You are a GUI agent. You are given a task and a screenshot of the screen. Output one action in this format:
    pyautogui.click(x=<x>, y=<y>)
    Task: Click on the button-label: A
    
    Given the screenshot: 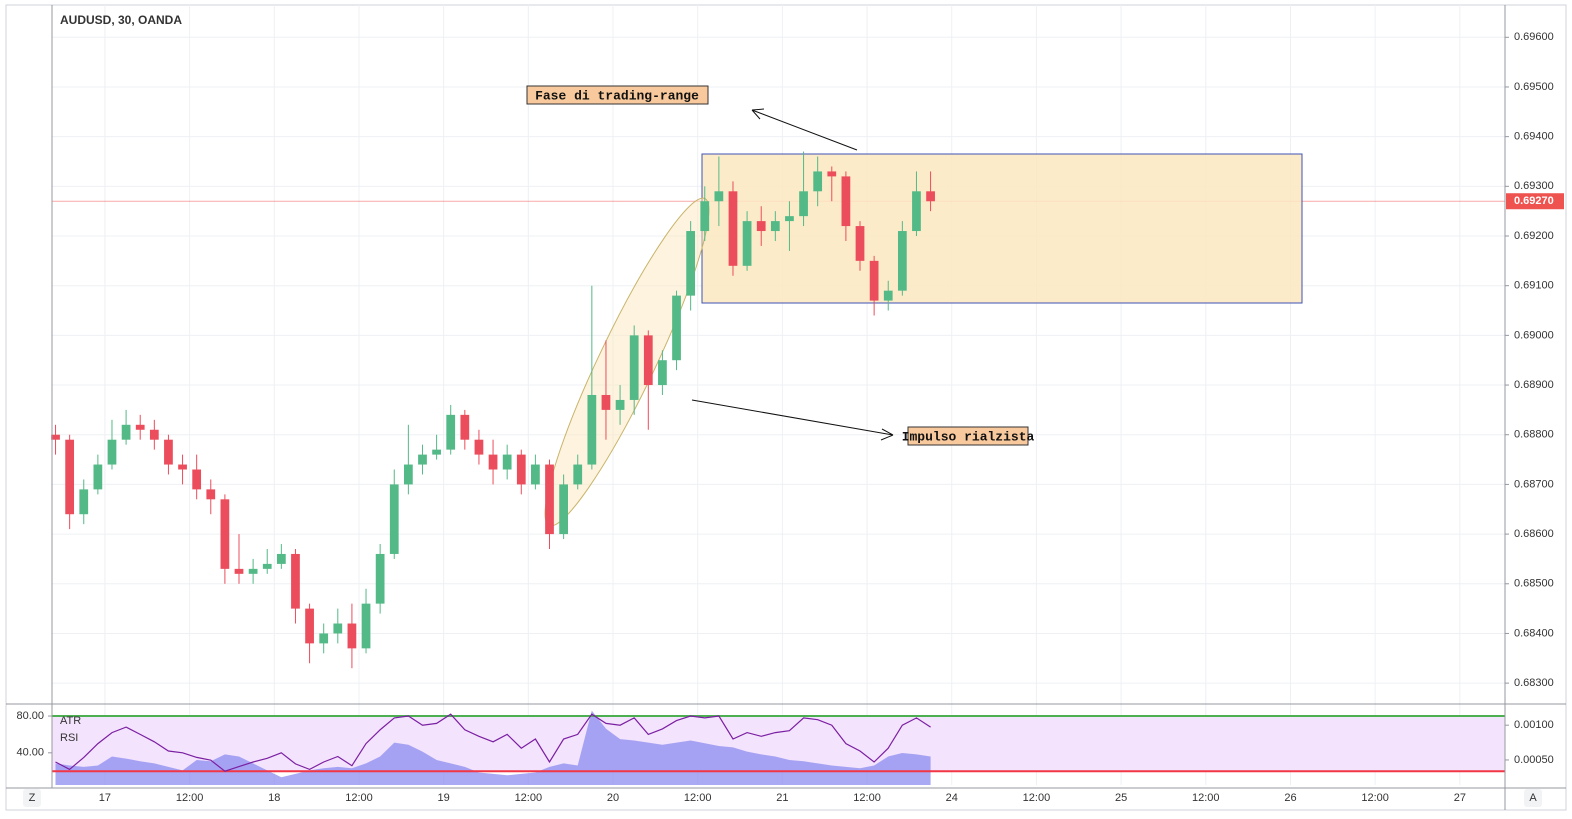 What is the action you would take?
    pyautogui.click(x=1533, y=798)
    